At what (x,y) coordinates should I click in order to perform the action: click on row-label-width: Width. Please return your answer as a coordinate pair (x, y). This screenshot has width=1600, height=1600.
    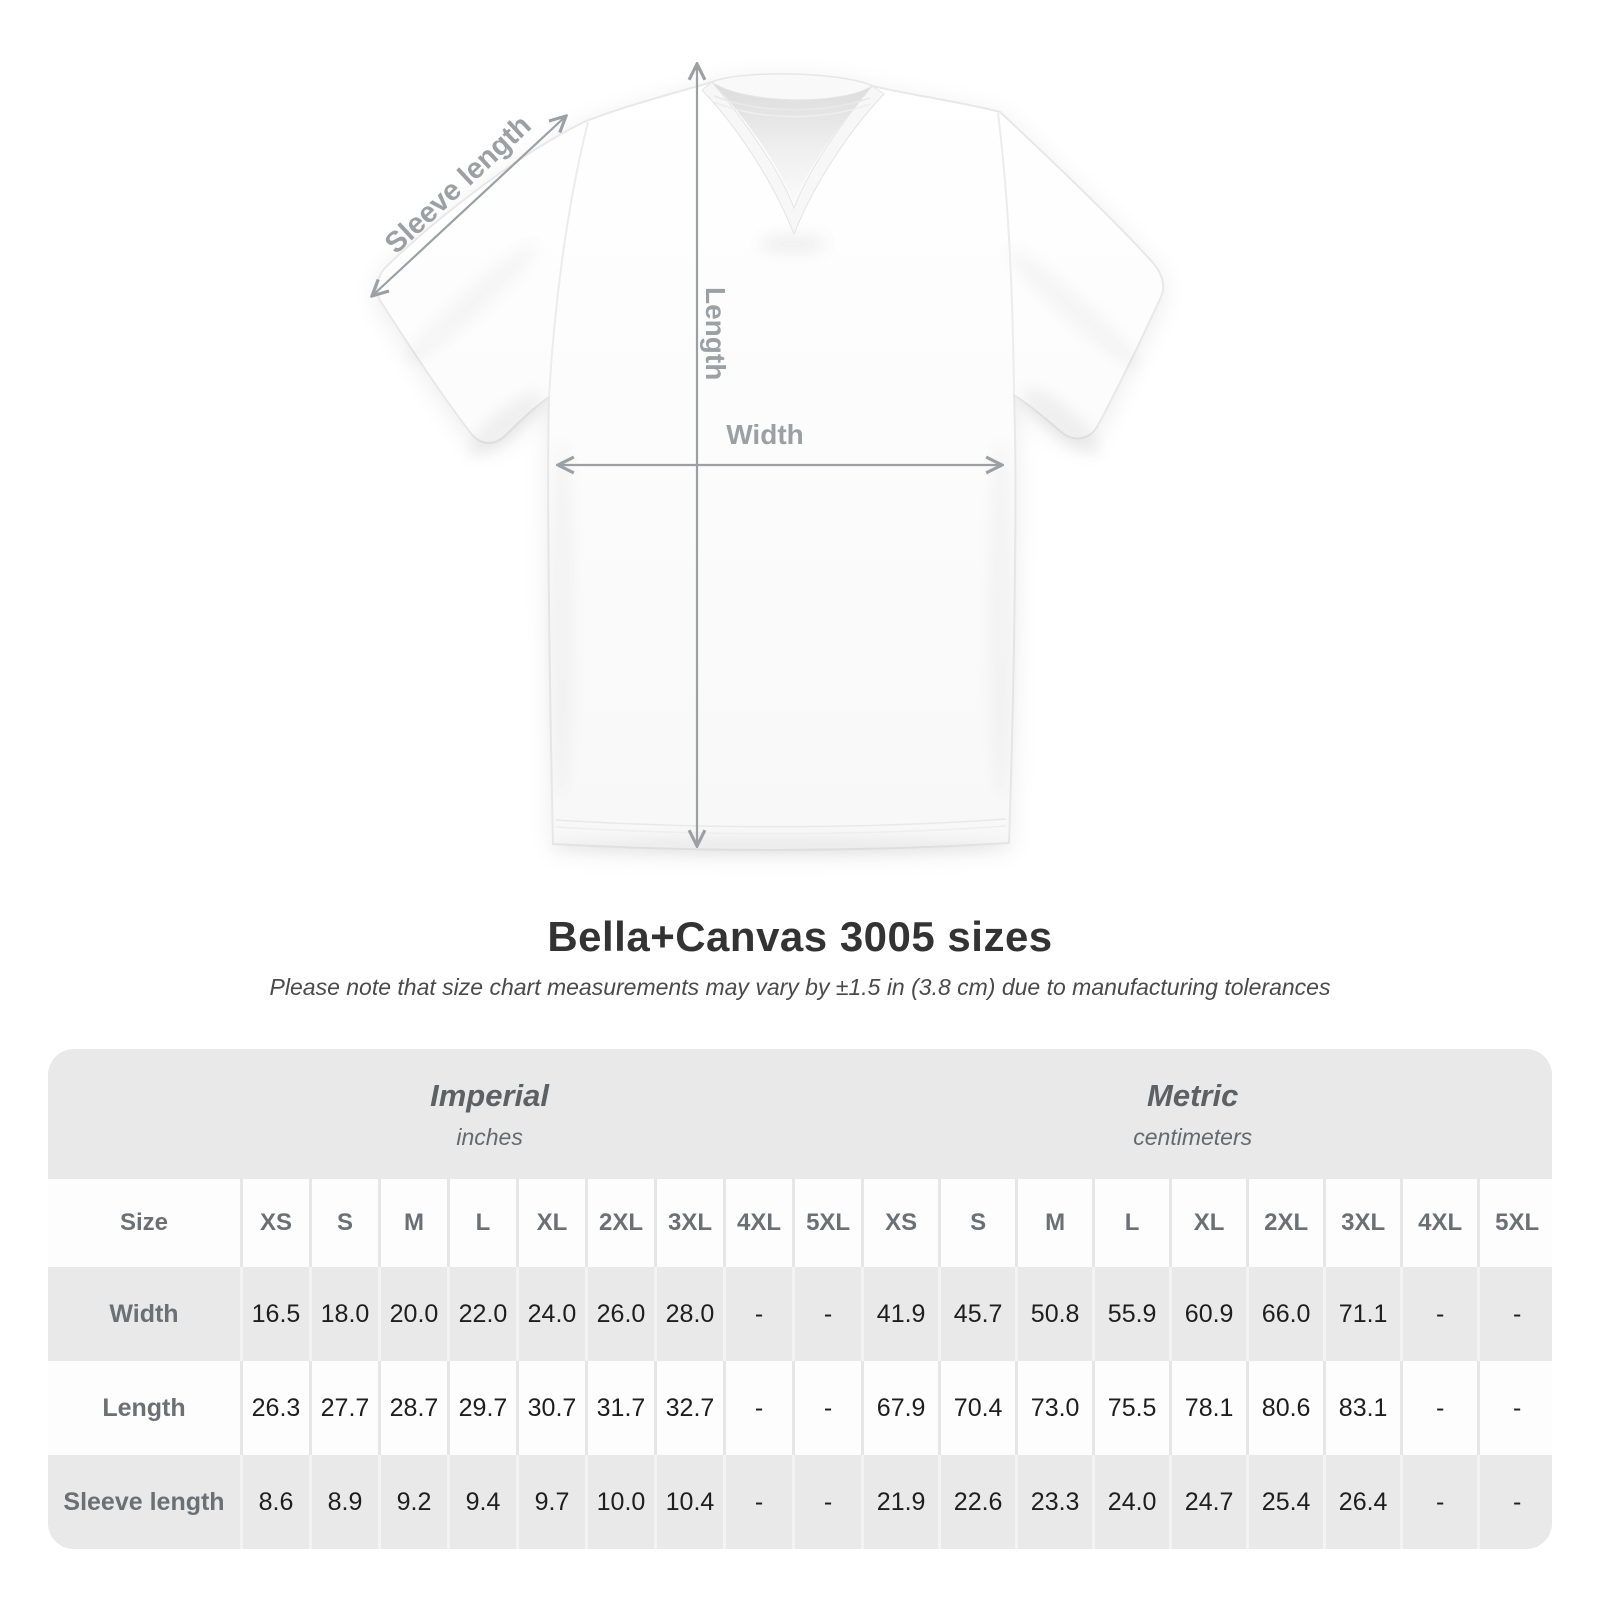
    Looking at the image, I should click on (144, 1314).